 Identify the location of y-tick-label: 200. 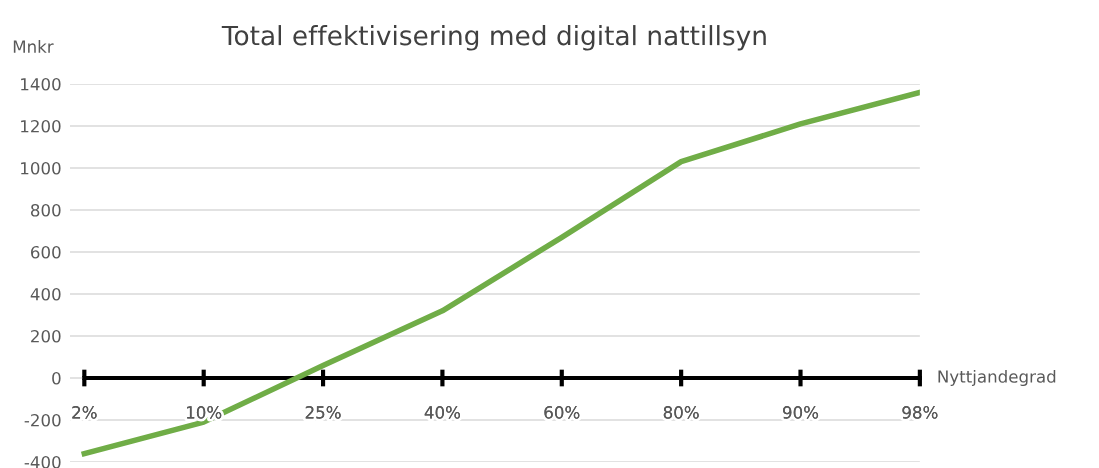
(46, 336).